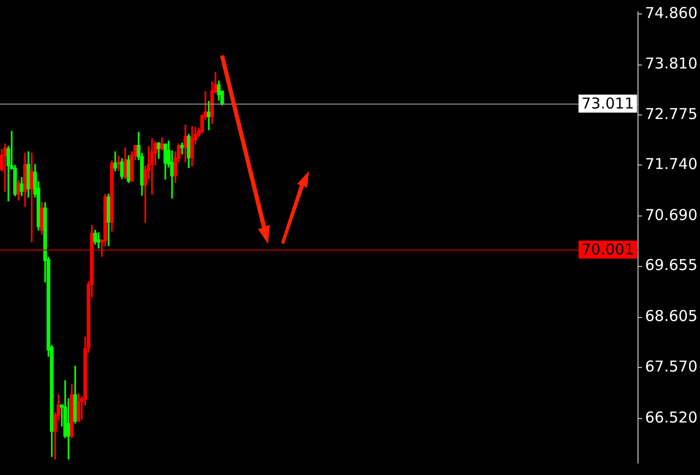 This screenshot has height=475, width=700. I want to click on y-tick-label: 72.775, so click(671, 113).